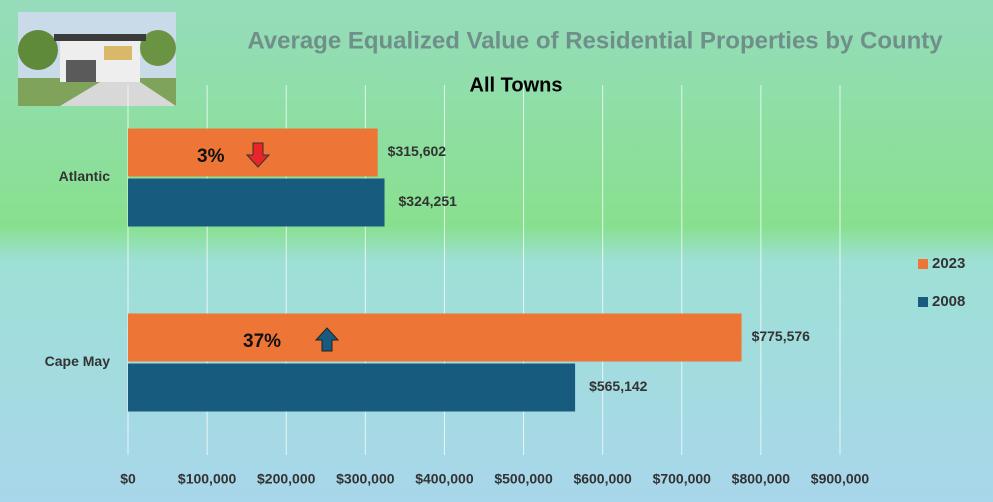  Describe the element at coordinates (682, 479) in the screenshot. I see `x-tick-label: $700,000` at that location.